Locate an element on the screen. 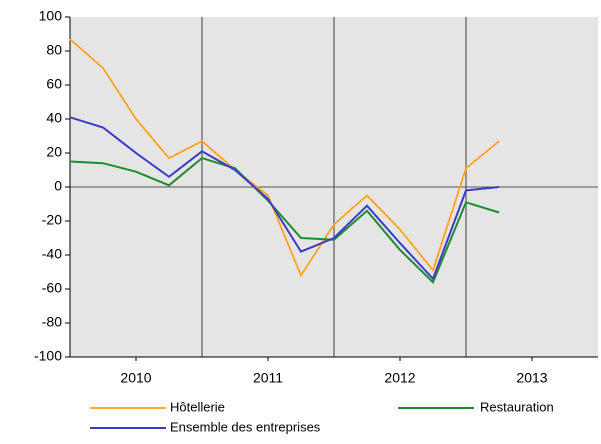  legend-label: Ensemble des entreprises is located at coordinates (245, 426).